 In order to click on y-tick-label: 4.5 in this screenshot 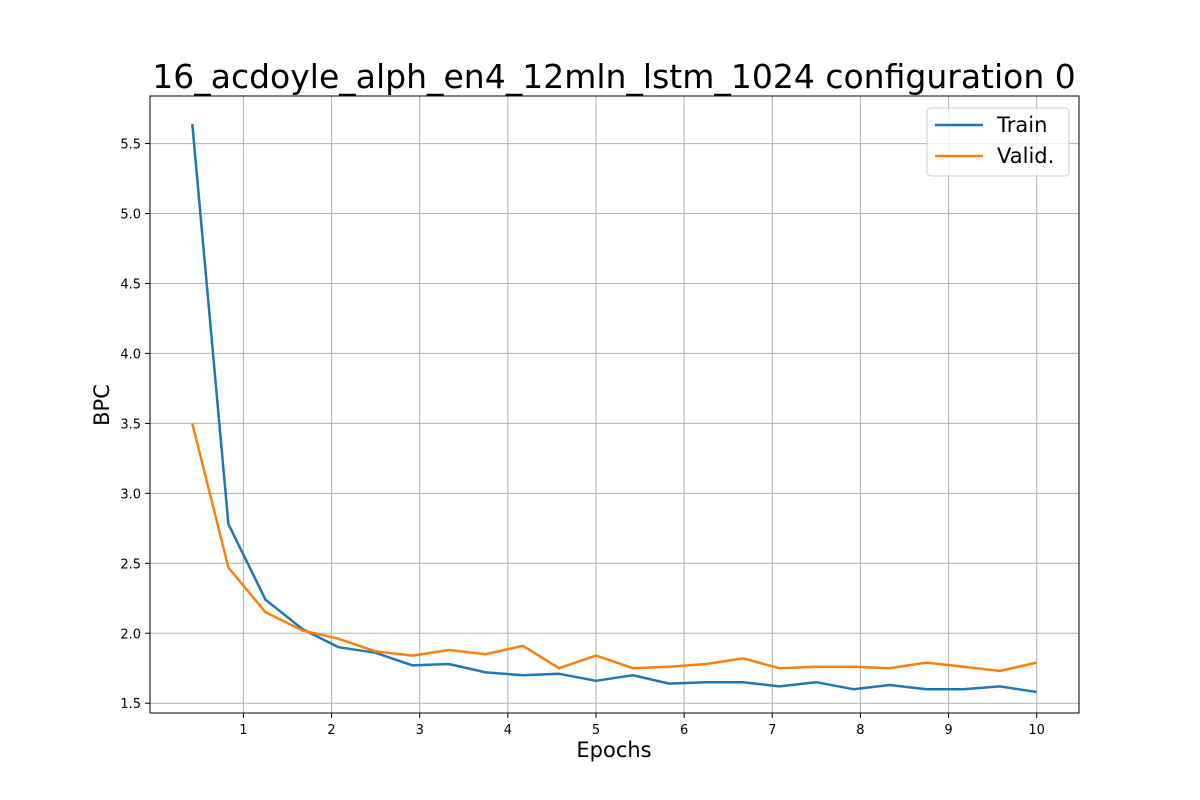, I will do `click(130, 284)`.